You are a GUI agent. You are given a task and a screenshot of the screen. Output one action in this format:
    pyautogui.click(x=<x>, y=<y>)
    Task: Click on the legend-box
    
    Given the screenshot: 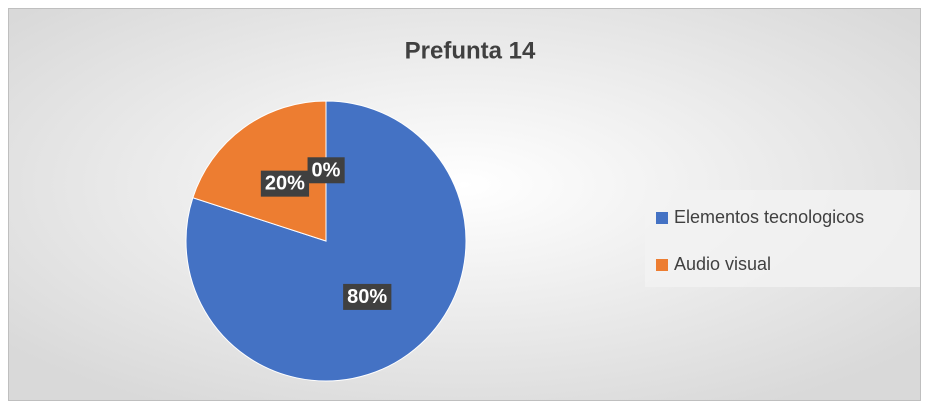 What is the action you would take?
    pyautogui.click(x=782, y=238)
    